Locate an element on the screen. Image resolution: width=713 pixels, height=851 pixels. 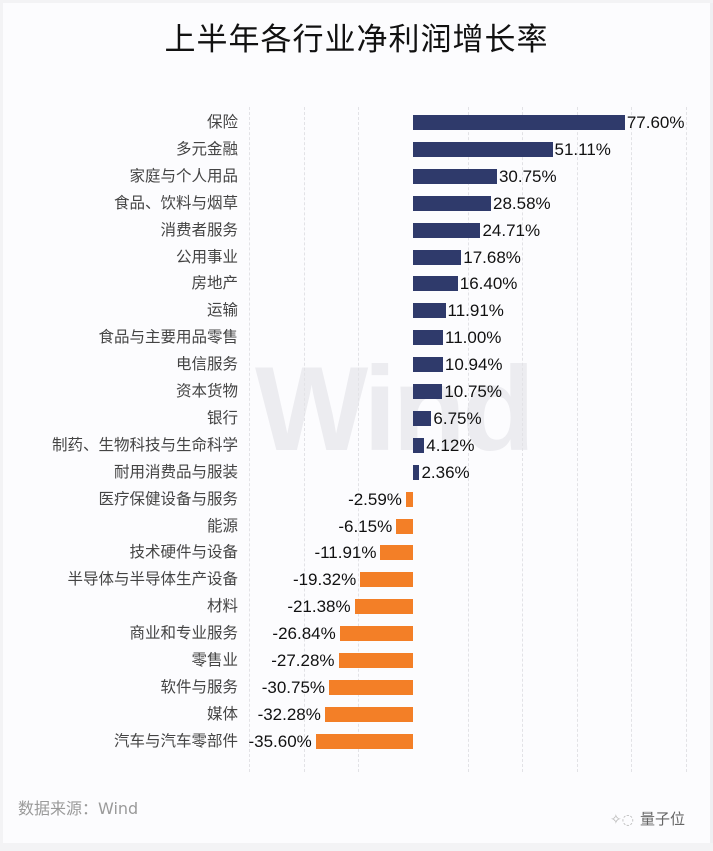
bar-row: 半导体与半导体生产设备 -19.32% is located at coordinates (356, 584).